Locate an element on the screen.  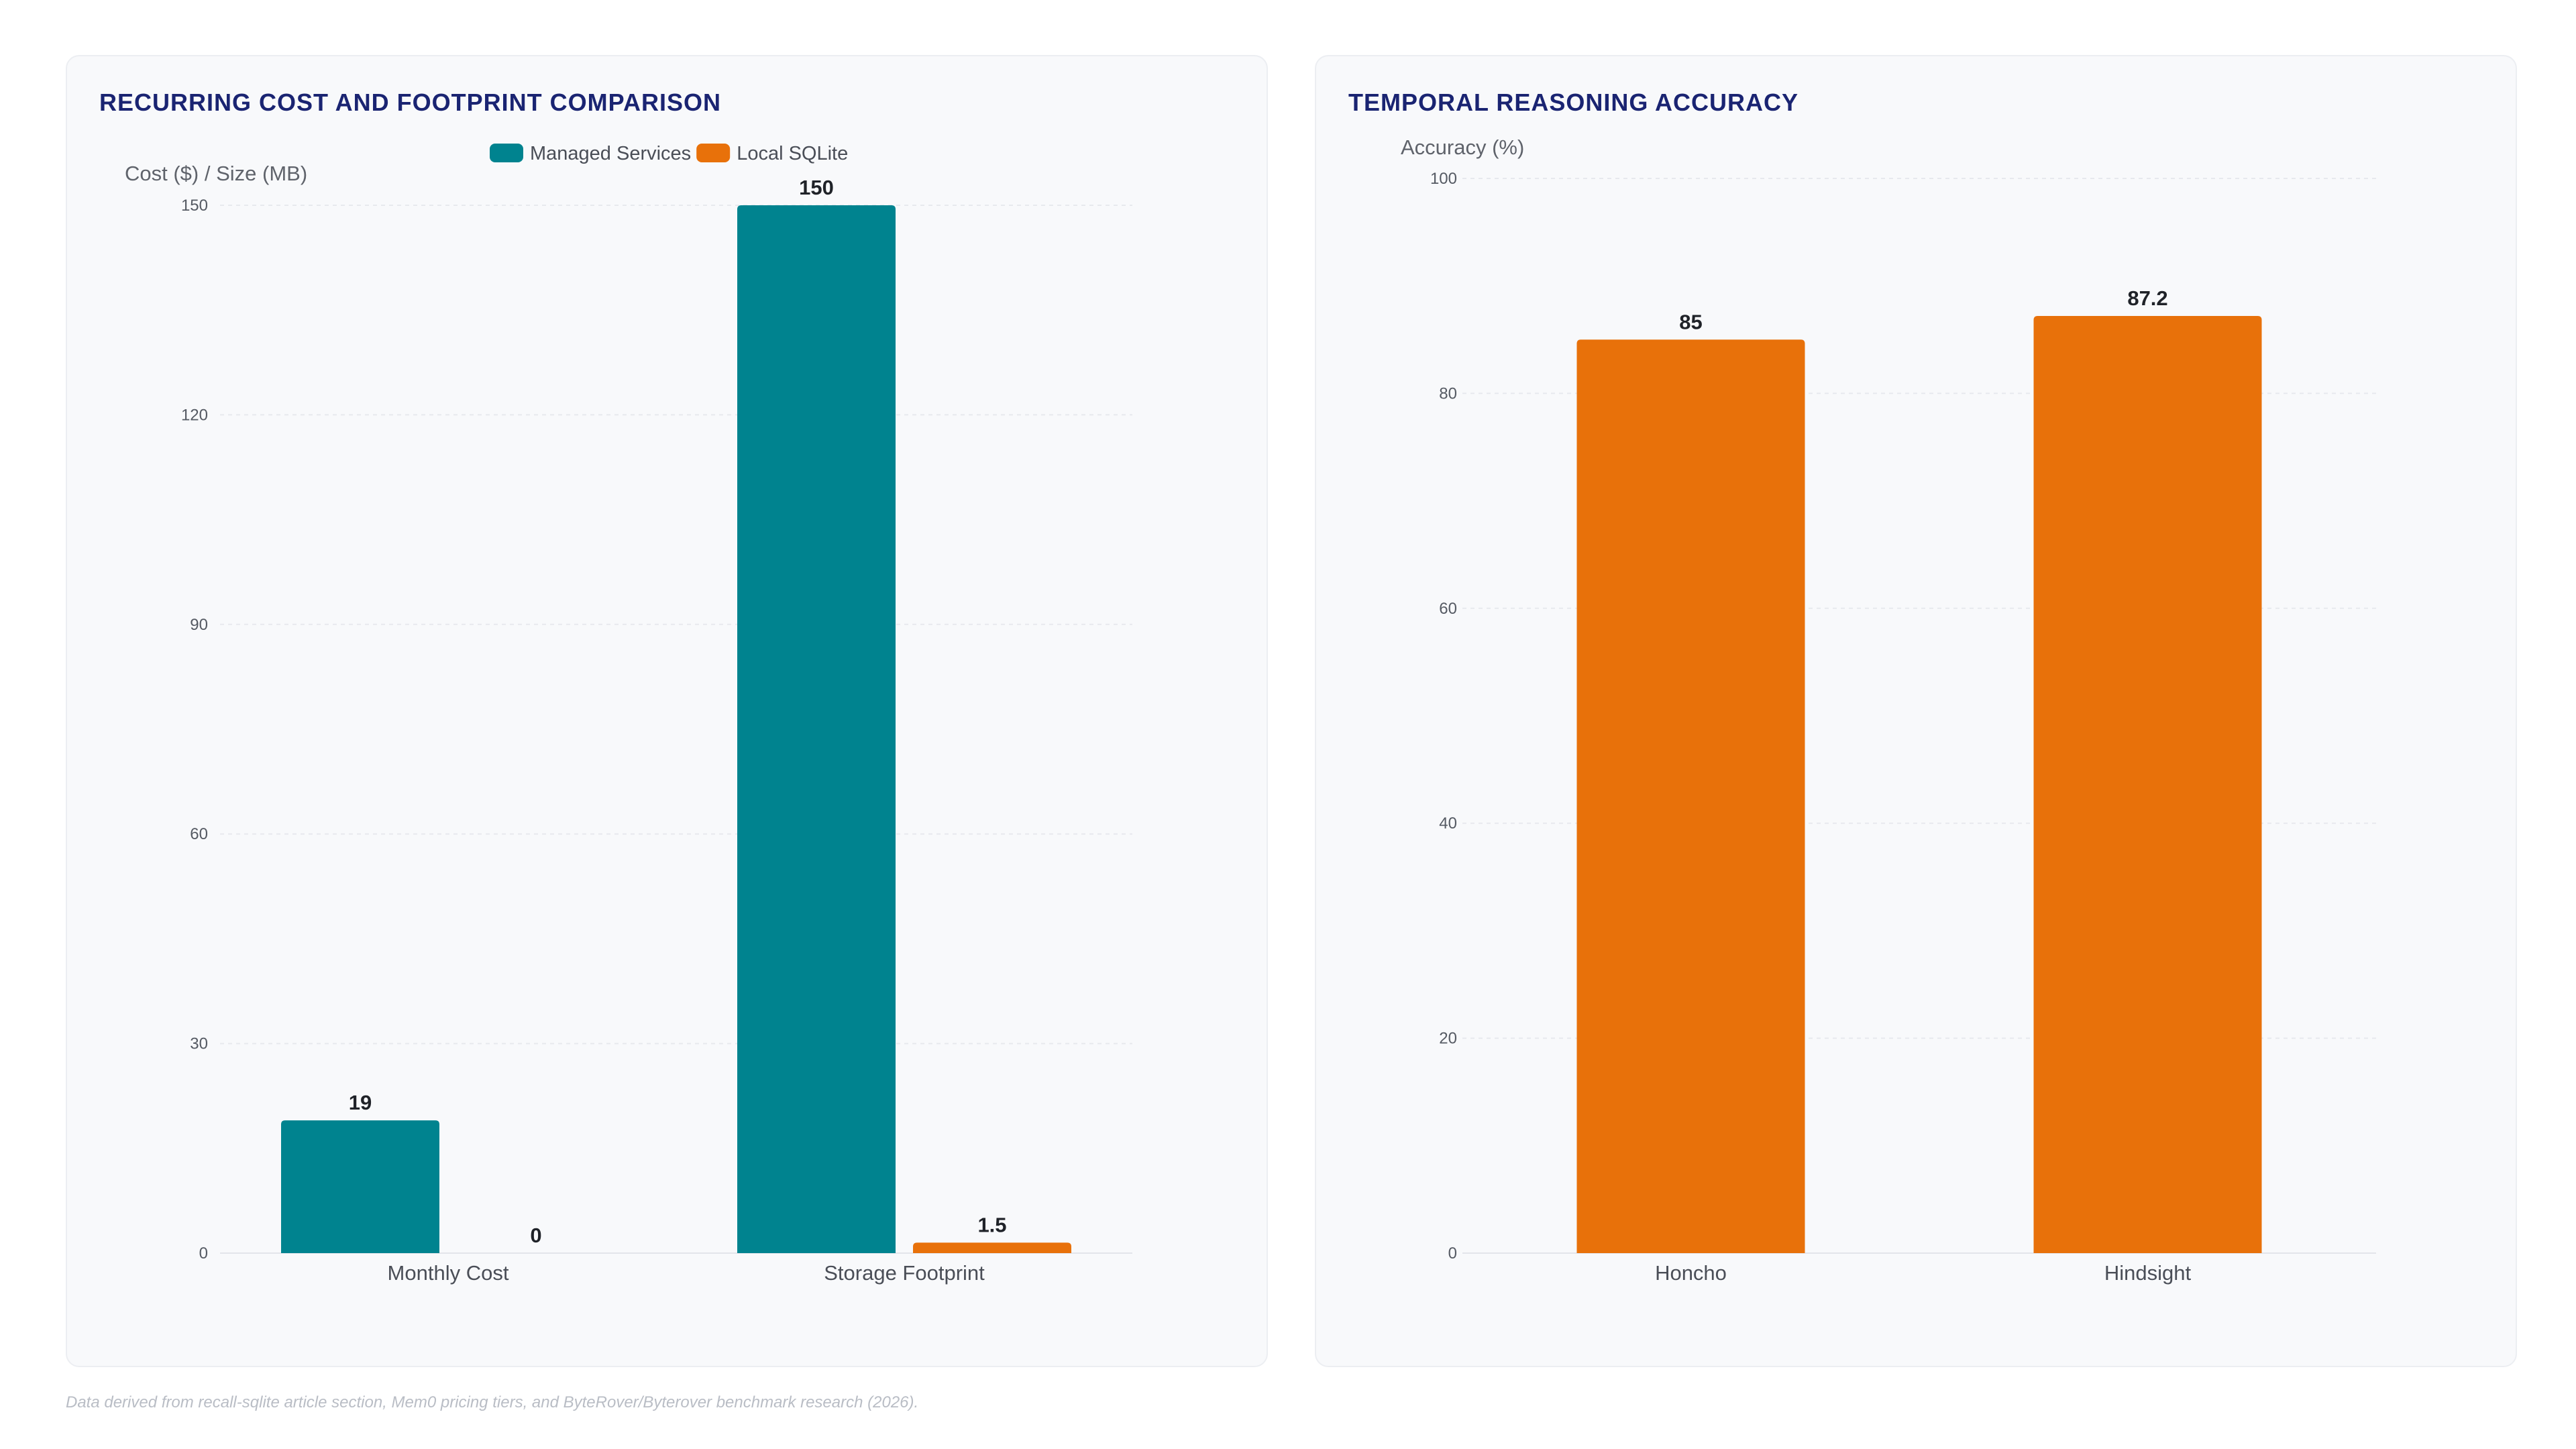
y-tick-label: 80 is located at coordinates (1448, 393).